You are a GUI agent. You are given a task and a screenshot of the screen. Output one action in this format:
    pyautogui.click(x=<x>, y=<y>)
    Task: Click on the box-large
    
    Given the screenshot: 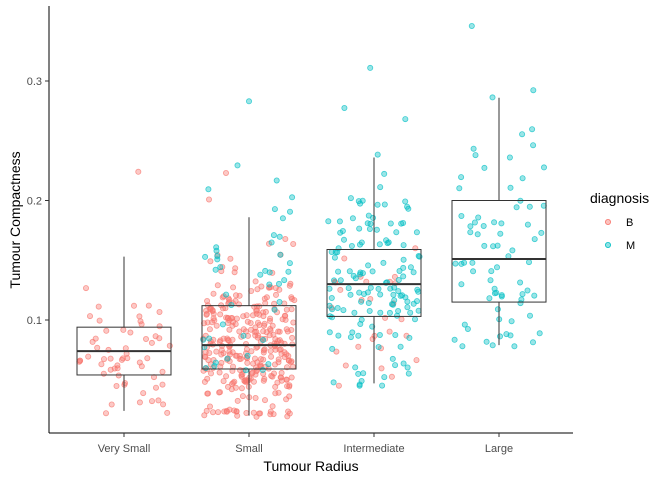 What is the action you would take?
    pyautogui.click(x=499, y=221)
    